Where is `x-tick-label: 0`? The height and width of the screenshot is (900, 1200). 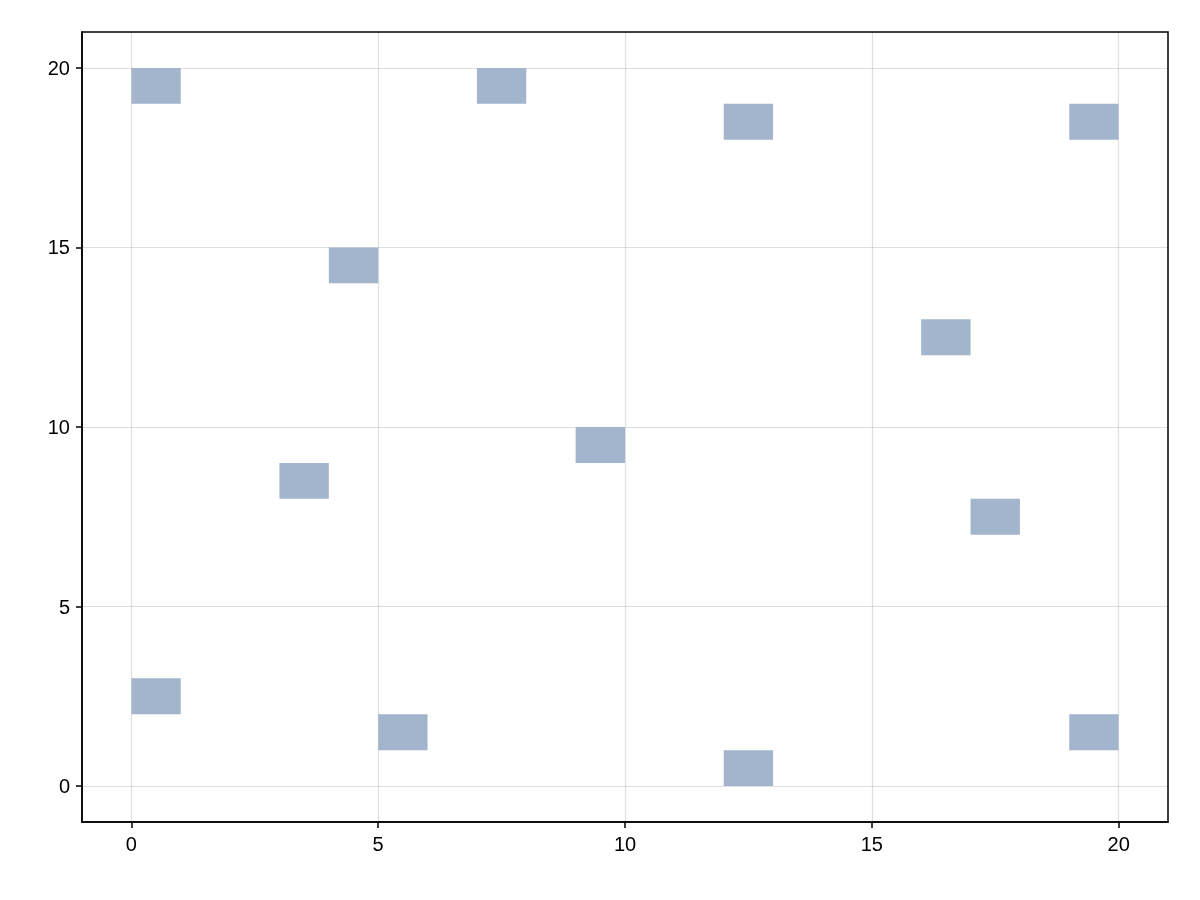 x-tick-label: 0 is located at coordinates (131, 844).